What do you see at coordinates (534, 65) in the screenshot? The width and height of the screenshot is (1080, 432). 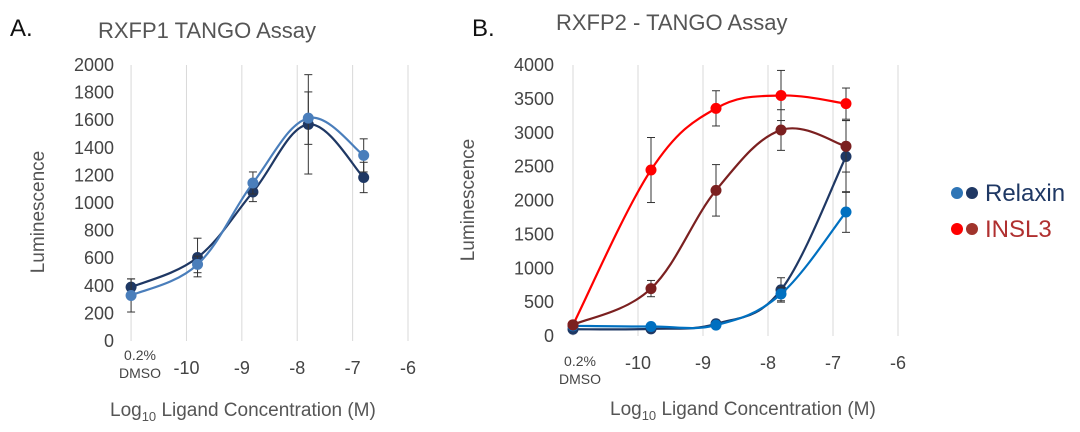 I see `panel-b-y-tick-label: 4000` at bounding box center [534, 65].